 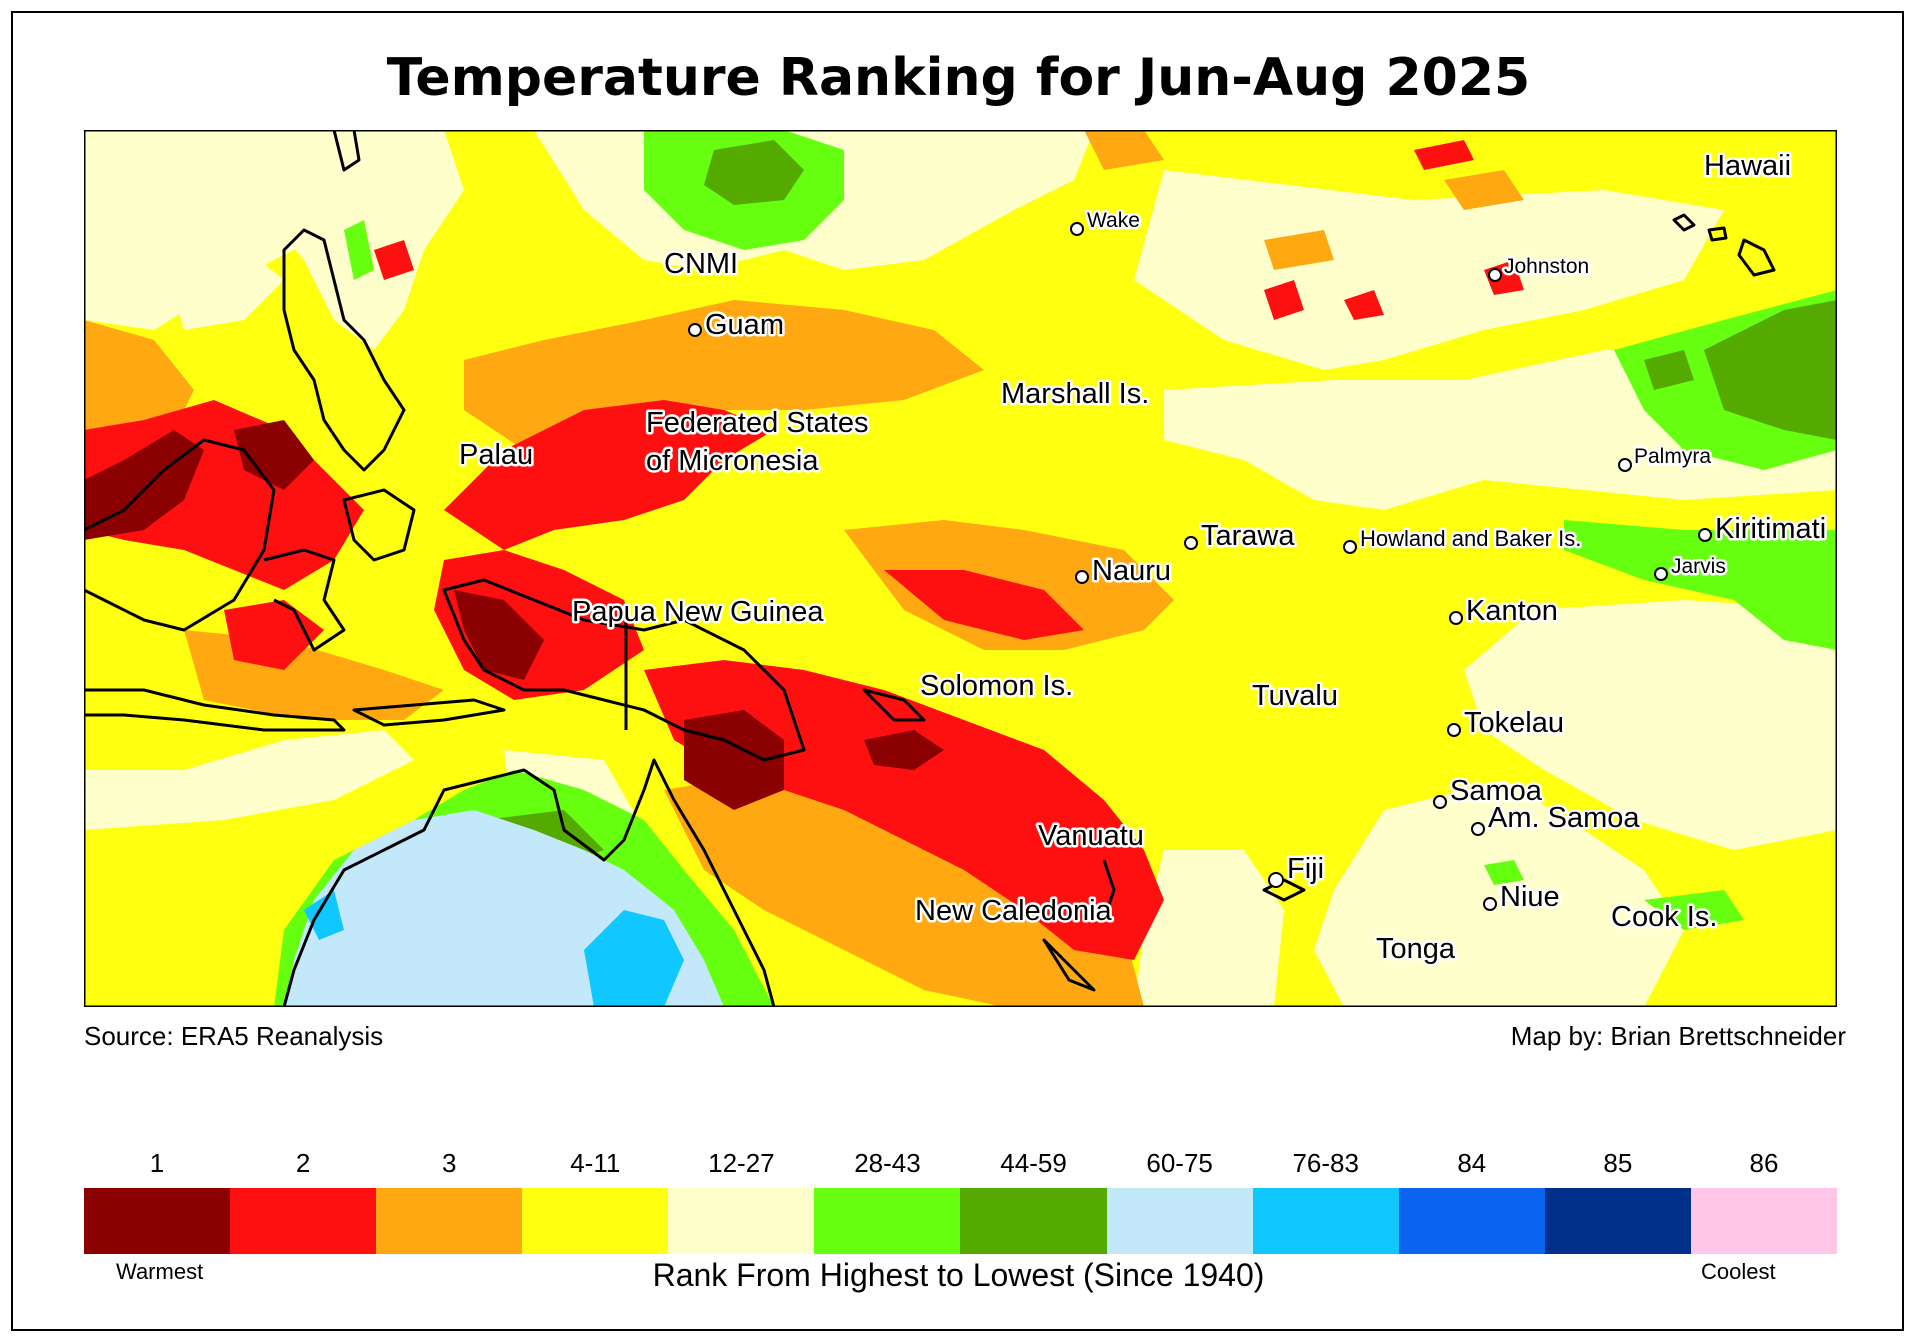 What do you see at coordinates (698, 612) in the screenshot?
I see `label-png: Papua New Guinea` at bounding box center [698, 612].